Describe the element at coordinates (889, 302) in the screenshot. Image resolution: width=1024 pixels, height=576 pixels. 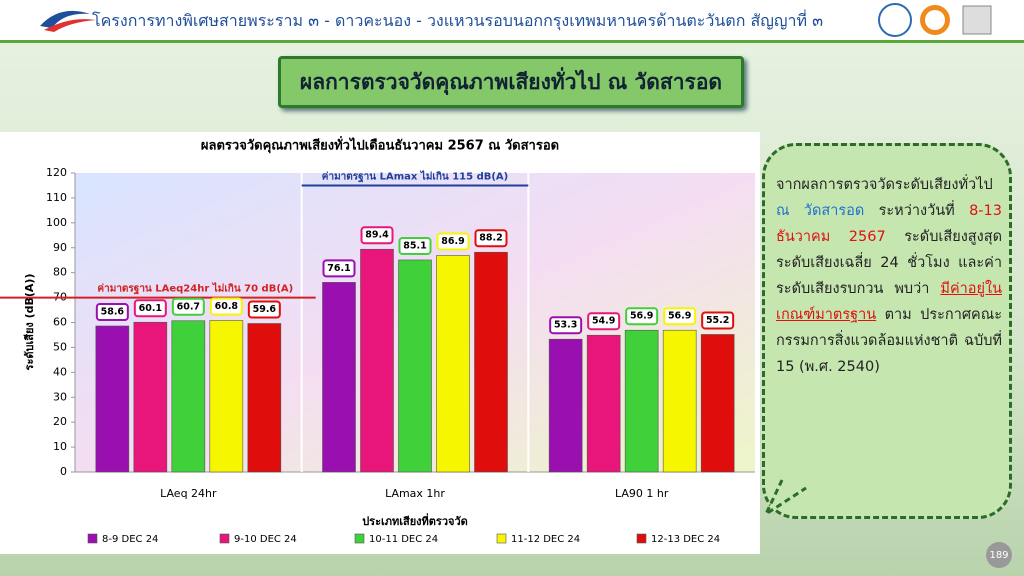
I see `text: มีค่าอยู่ในเกณฑ์มาตรฐาน` at that location.